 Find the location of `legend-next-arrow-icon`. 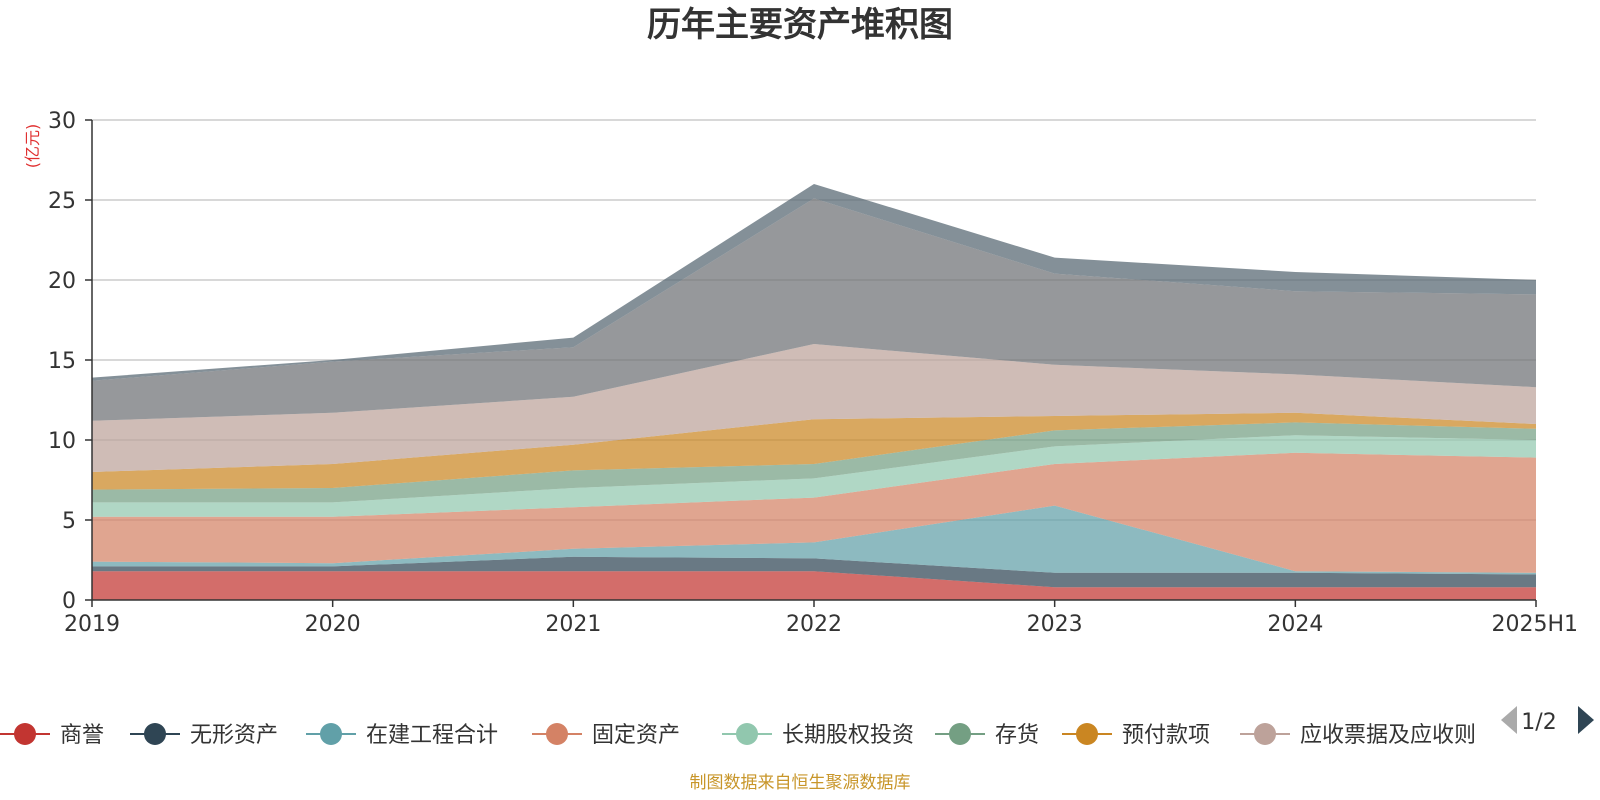

legend-next-arrow-icon is located at coordinates (1586, 720).